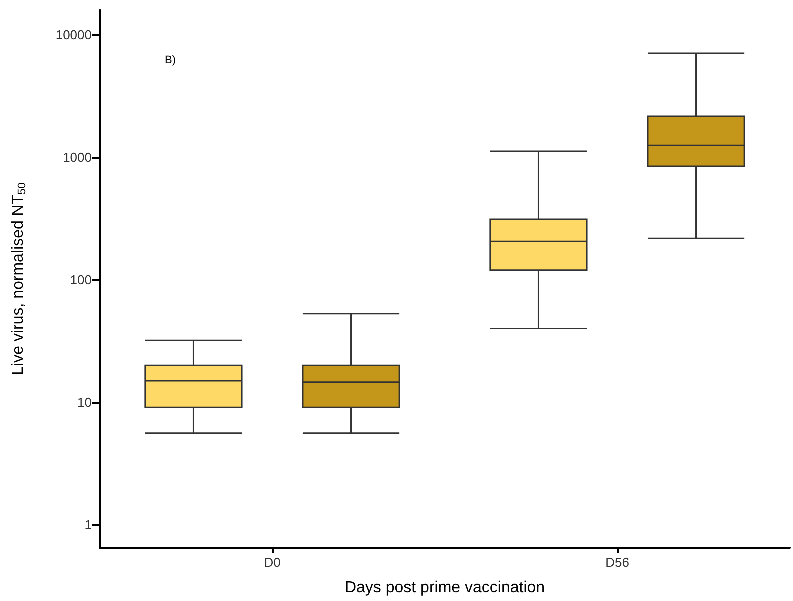 This screenshot has width=793, height=601. I want to click on x-tick-label: D56, so click(618, 562).